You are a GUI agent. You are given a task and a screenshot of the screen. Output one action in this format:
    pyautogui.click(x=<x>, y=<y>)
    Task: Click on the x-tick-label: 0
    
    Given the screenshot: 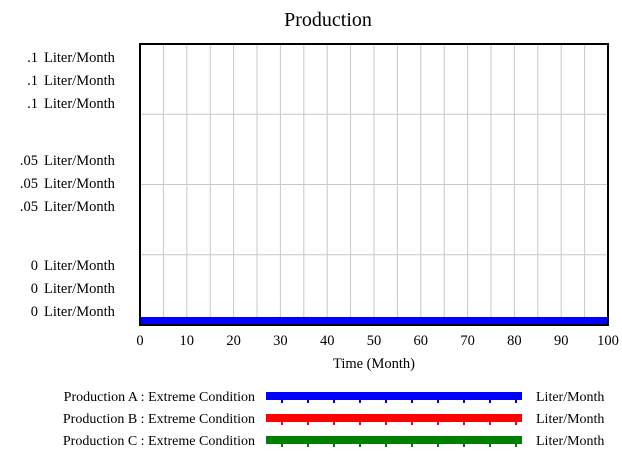 What is the action you would take?
    pyautogui.click(x=139, y=341)
    